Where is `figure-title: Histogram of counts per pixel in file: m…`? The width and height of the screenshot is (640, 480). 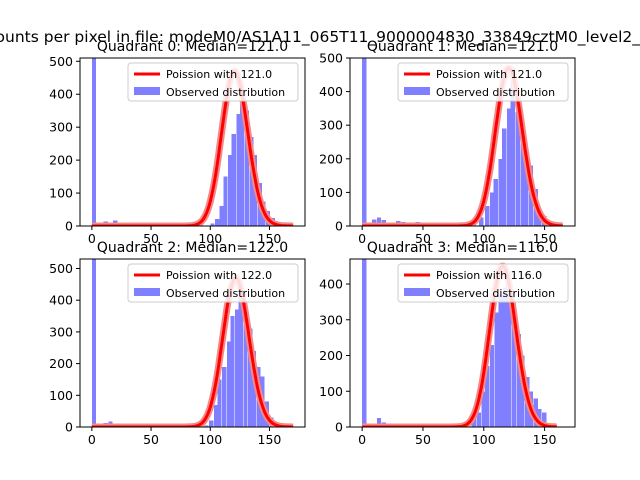 figure-title: Histogram of counts per pixel in file: m… is located at coordinates (320, 37).